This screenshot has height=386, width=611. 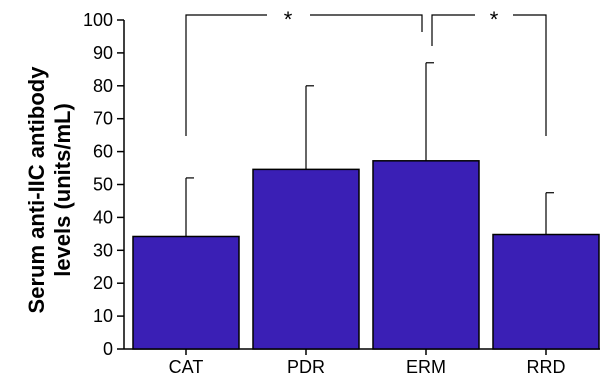 What do you see at coordinates (288, 19) in the screenshot?
I see `significance-star-1: *` at bounding box center [288, 19].